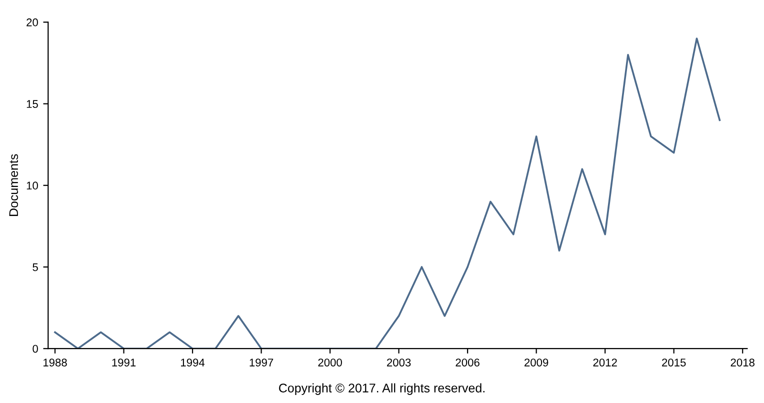 Image resolution: width=764 pixels, height=403 pixels. What do you see at coordinates (742, 362) in the screenshot?
I see `x-tick-label: 2018` at bounding box center [742, 362].